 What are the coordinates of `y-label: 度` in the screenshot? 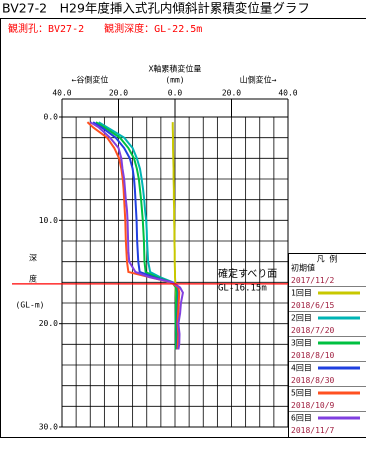 It's located at (33, 279).